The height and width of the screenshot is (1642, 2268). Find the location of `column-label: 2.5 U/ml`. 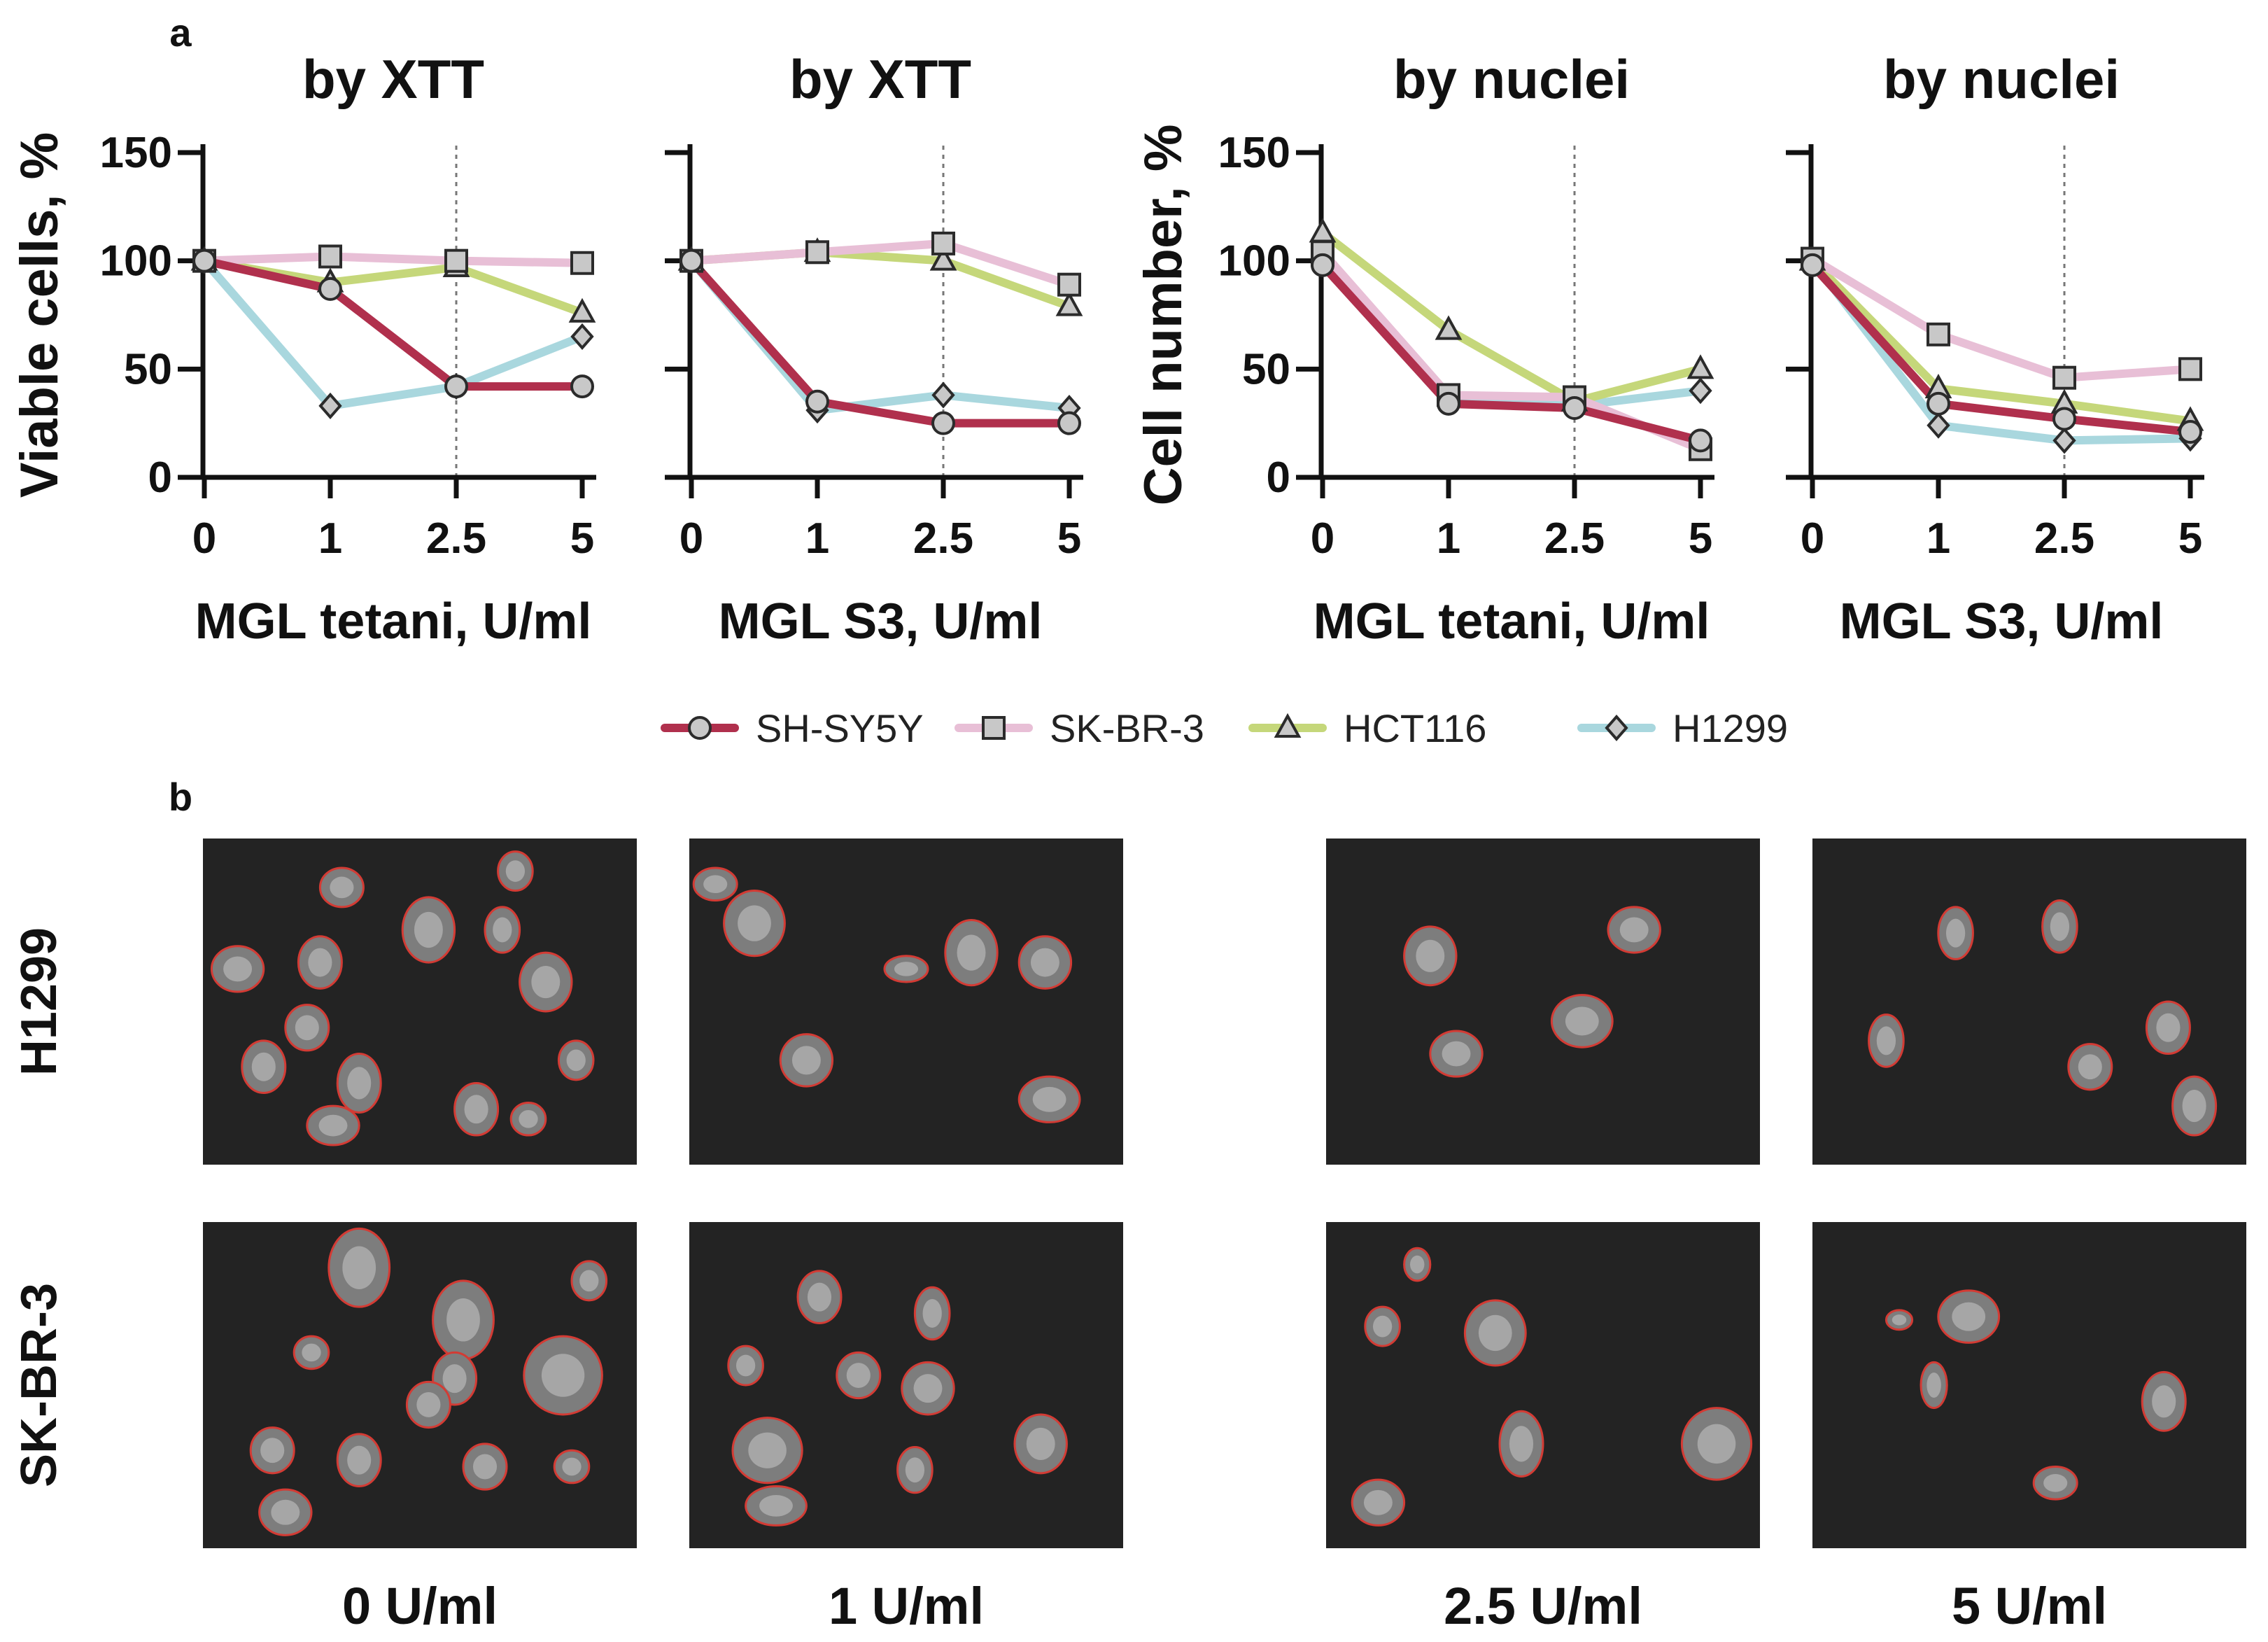

column-label: 2.5 U/ml is located at coordinates (1543, 1606).